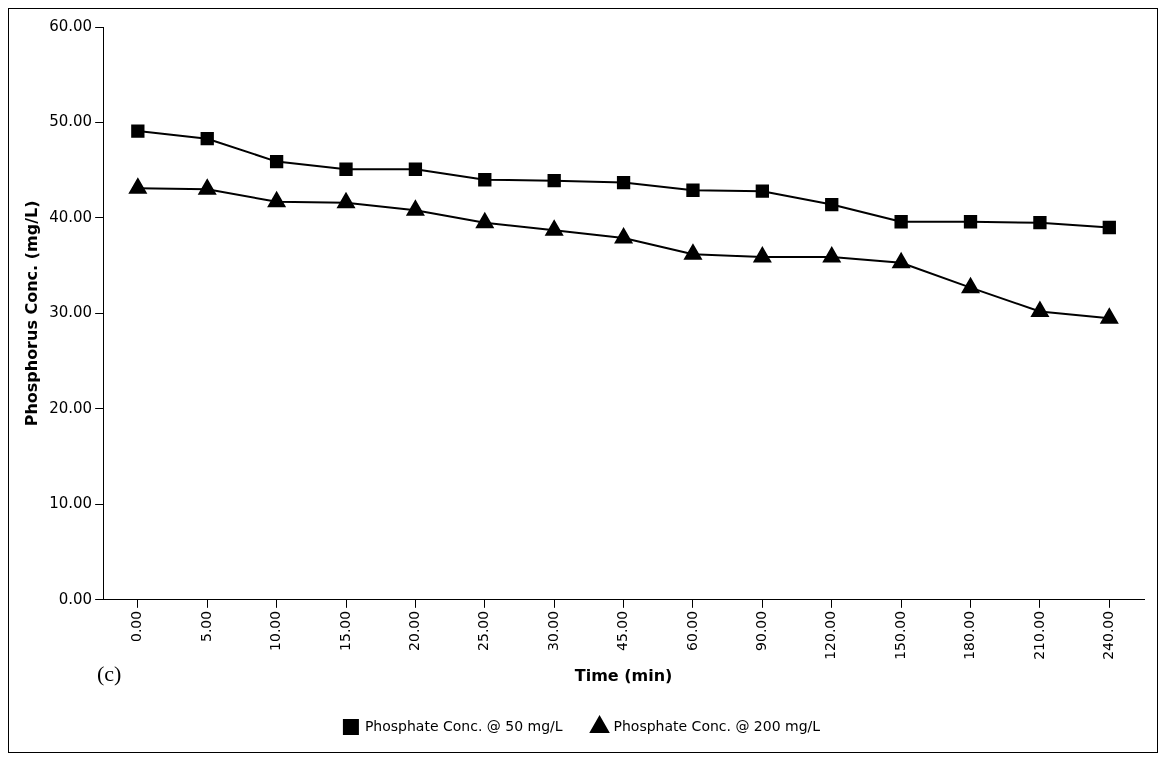 Image resolution: width=1169 pixels, height=765 pixels. I want to click on x-tick-label: 10.00, so click(275, 630).